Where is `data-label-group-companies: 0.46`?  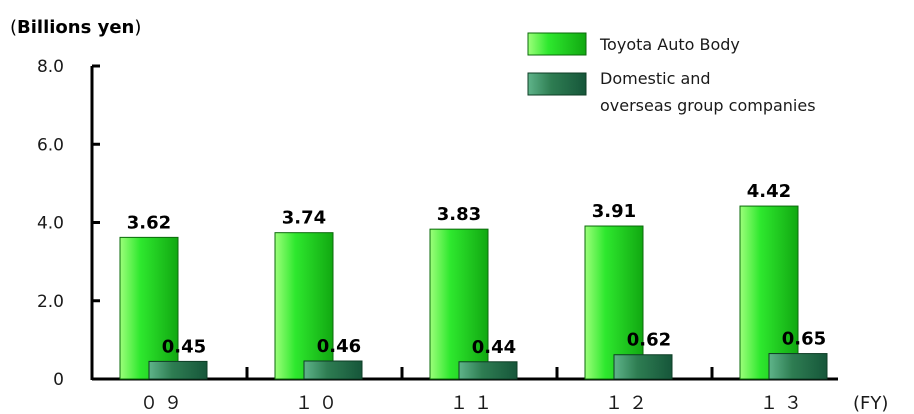
data-label-group-companies: 0.46 is located at coordinates (339, 346).